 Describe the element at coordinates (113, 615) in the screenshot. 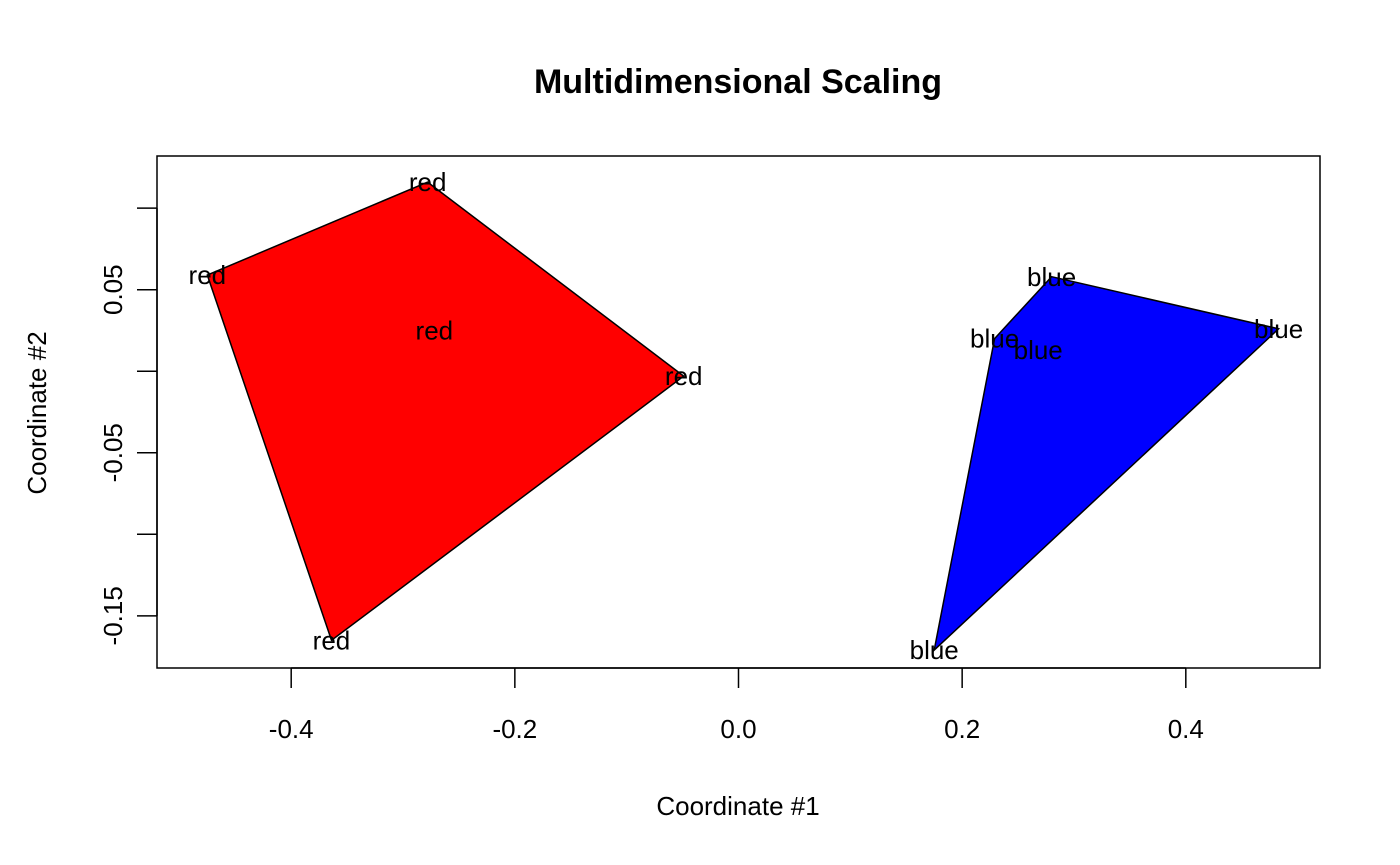

I see `y-tick-label: -0.15` at that location.